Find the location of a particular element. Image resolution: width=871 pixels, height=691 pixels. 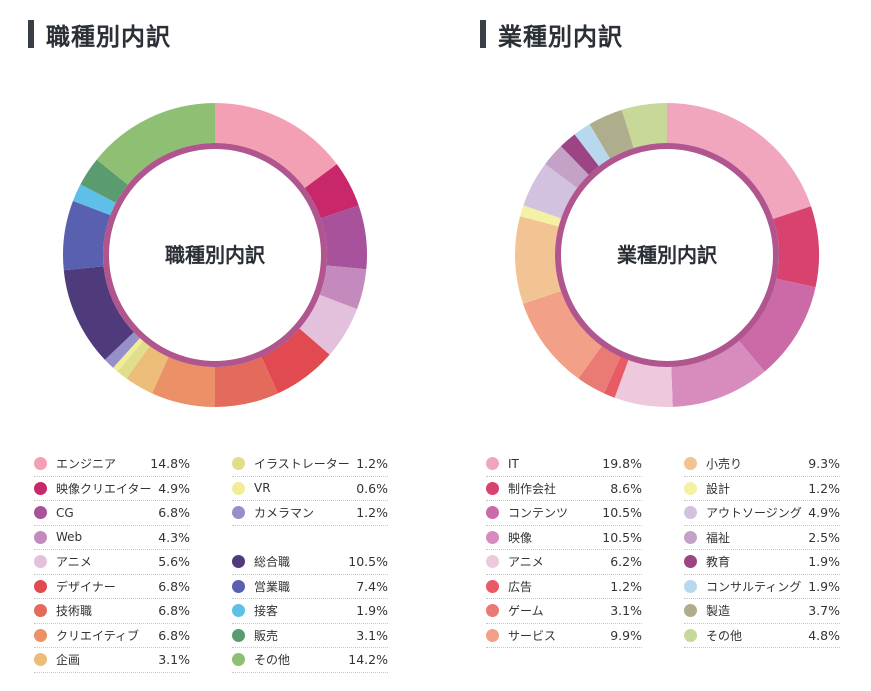

job-type-title: 職種別内訳 is located at coordinates (108, 36).